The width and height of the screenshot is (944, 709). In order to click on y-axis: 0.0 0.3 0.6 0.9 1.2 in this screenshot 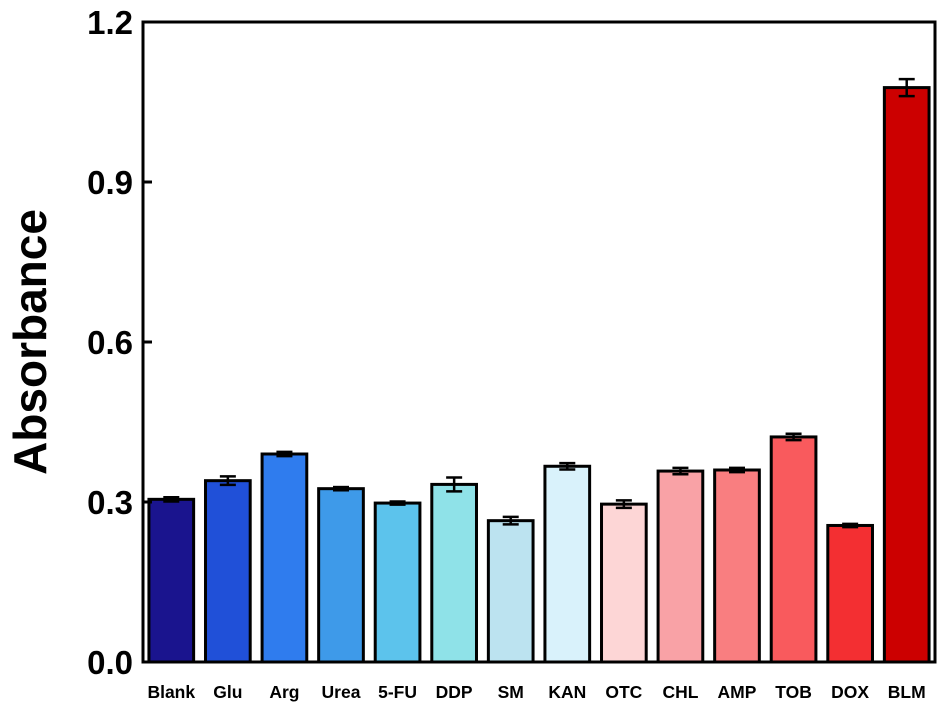, I will do `click(119, 342)`.